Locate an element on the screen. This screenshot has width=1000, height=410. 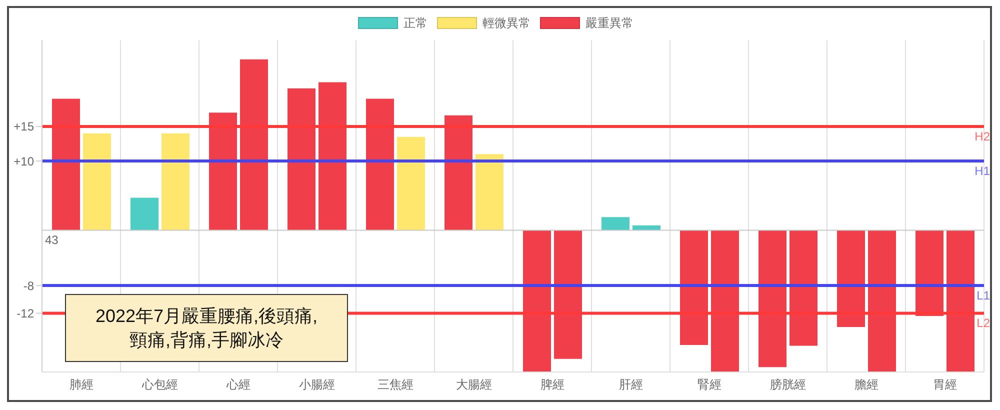
x-tick-label: 膀胱經 is located at coordinates (788, 385).